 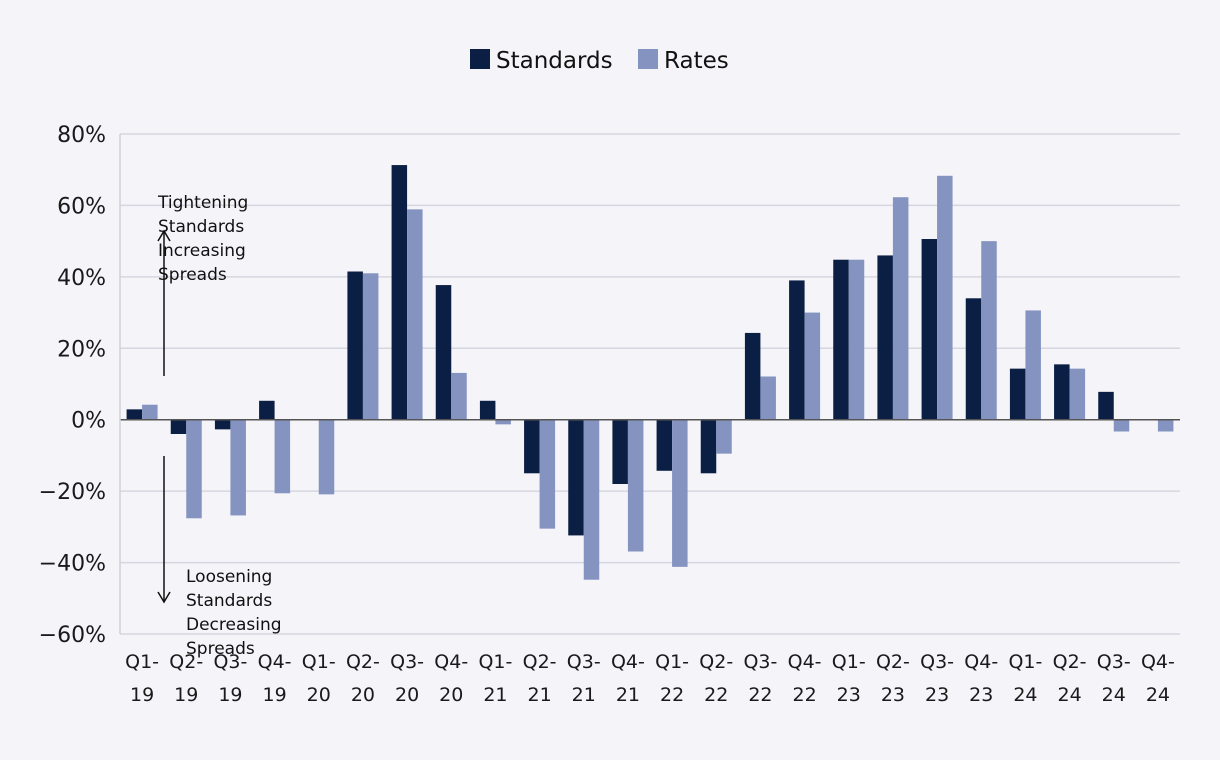 What do you see at coordinates (202, 239) in the screenshot?
I see `tightening-annotation: Tightening Standards Increasing Spreads` at bounding box center [202, 239].